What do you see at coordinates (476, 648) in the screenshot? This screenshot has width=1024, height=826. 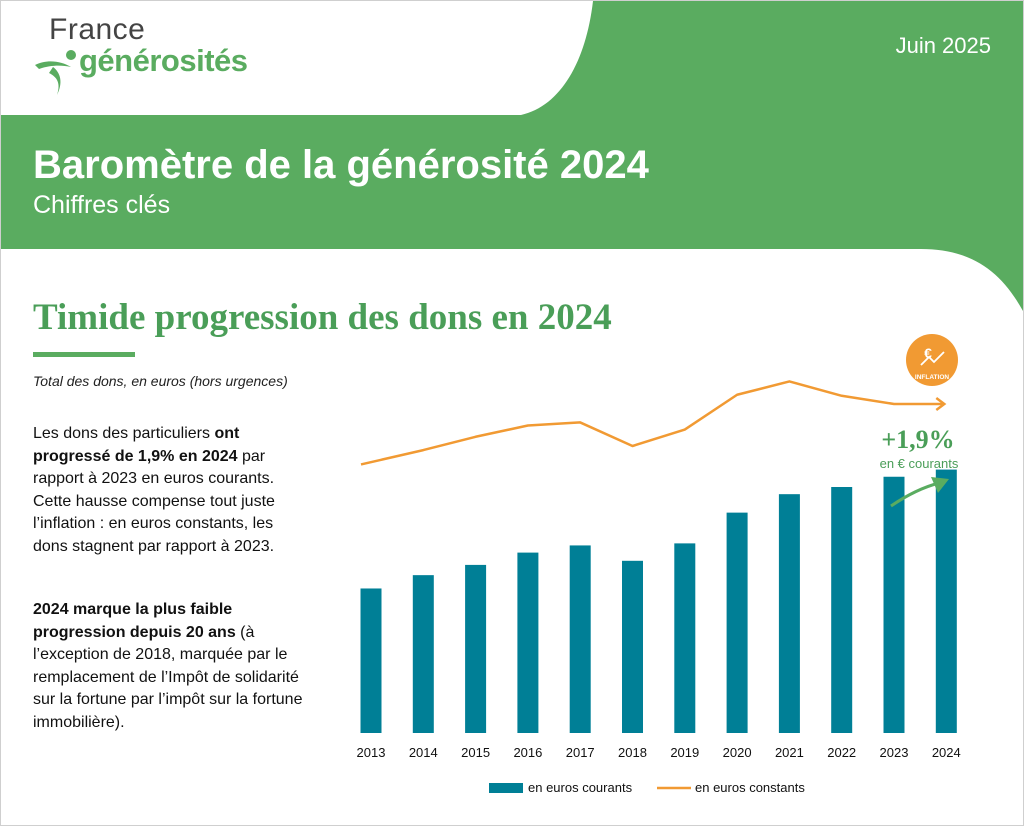 I see `bar-2015` at bounding box center [476, 648].